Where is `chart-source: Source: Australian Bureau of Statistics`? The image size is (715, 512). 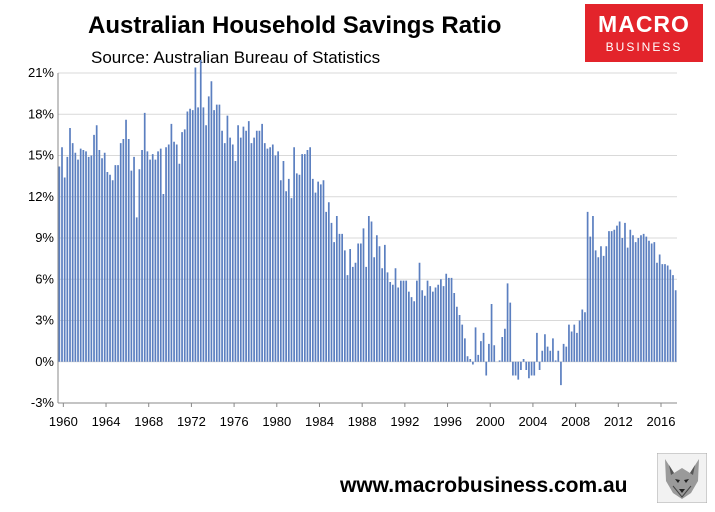 chart-source: Source: Australian Bureau of Statistics is located at coordinates (236, 57).